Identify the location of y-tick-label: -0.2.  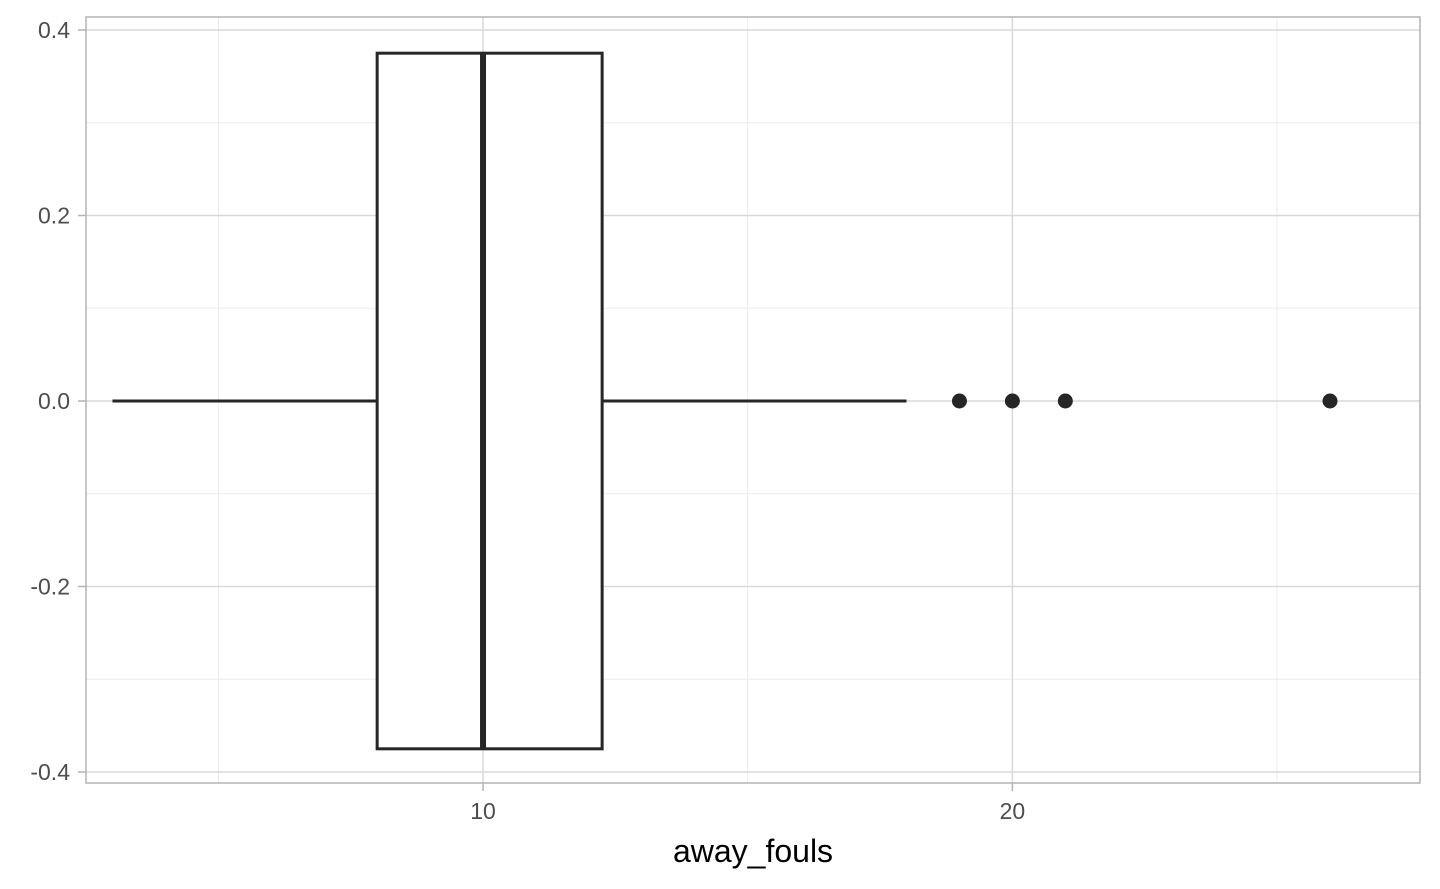
(50, 587).